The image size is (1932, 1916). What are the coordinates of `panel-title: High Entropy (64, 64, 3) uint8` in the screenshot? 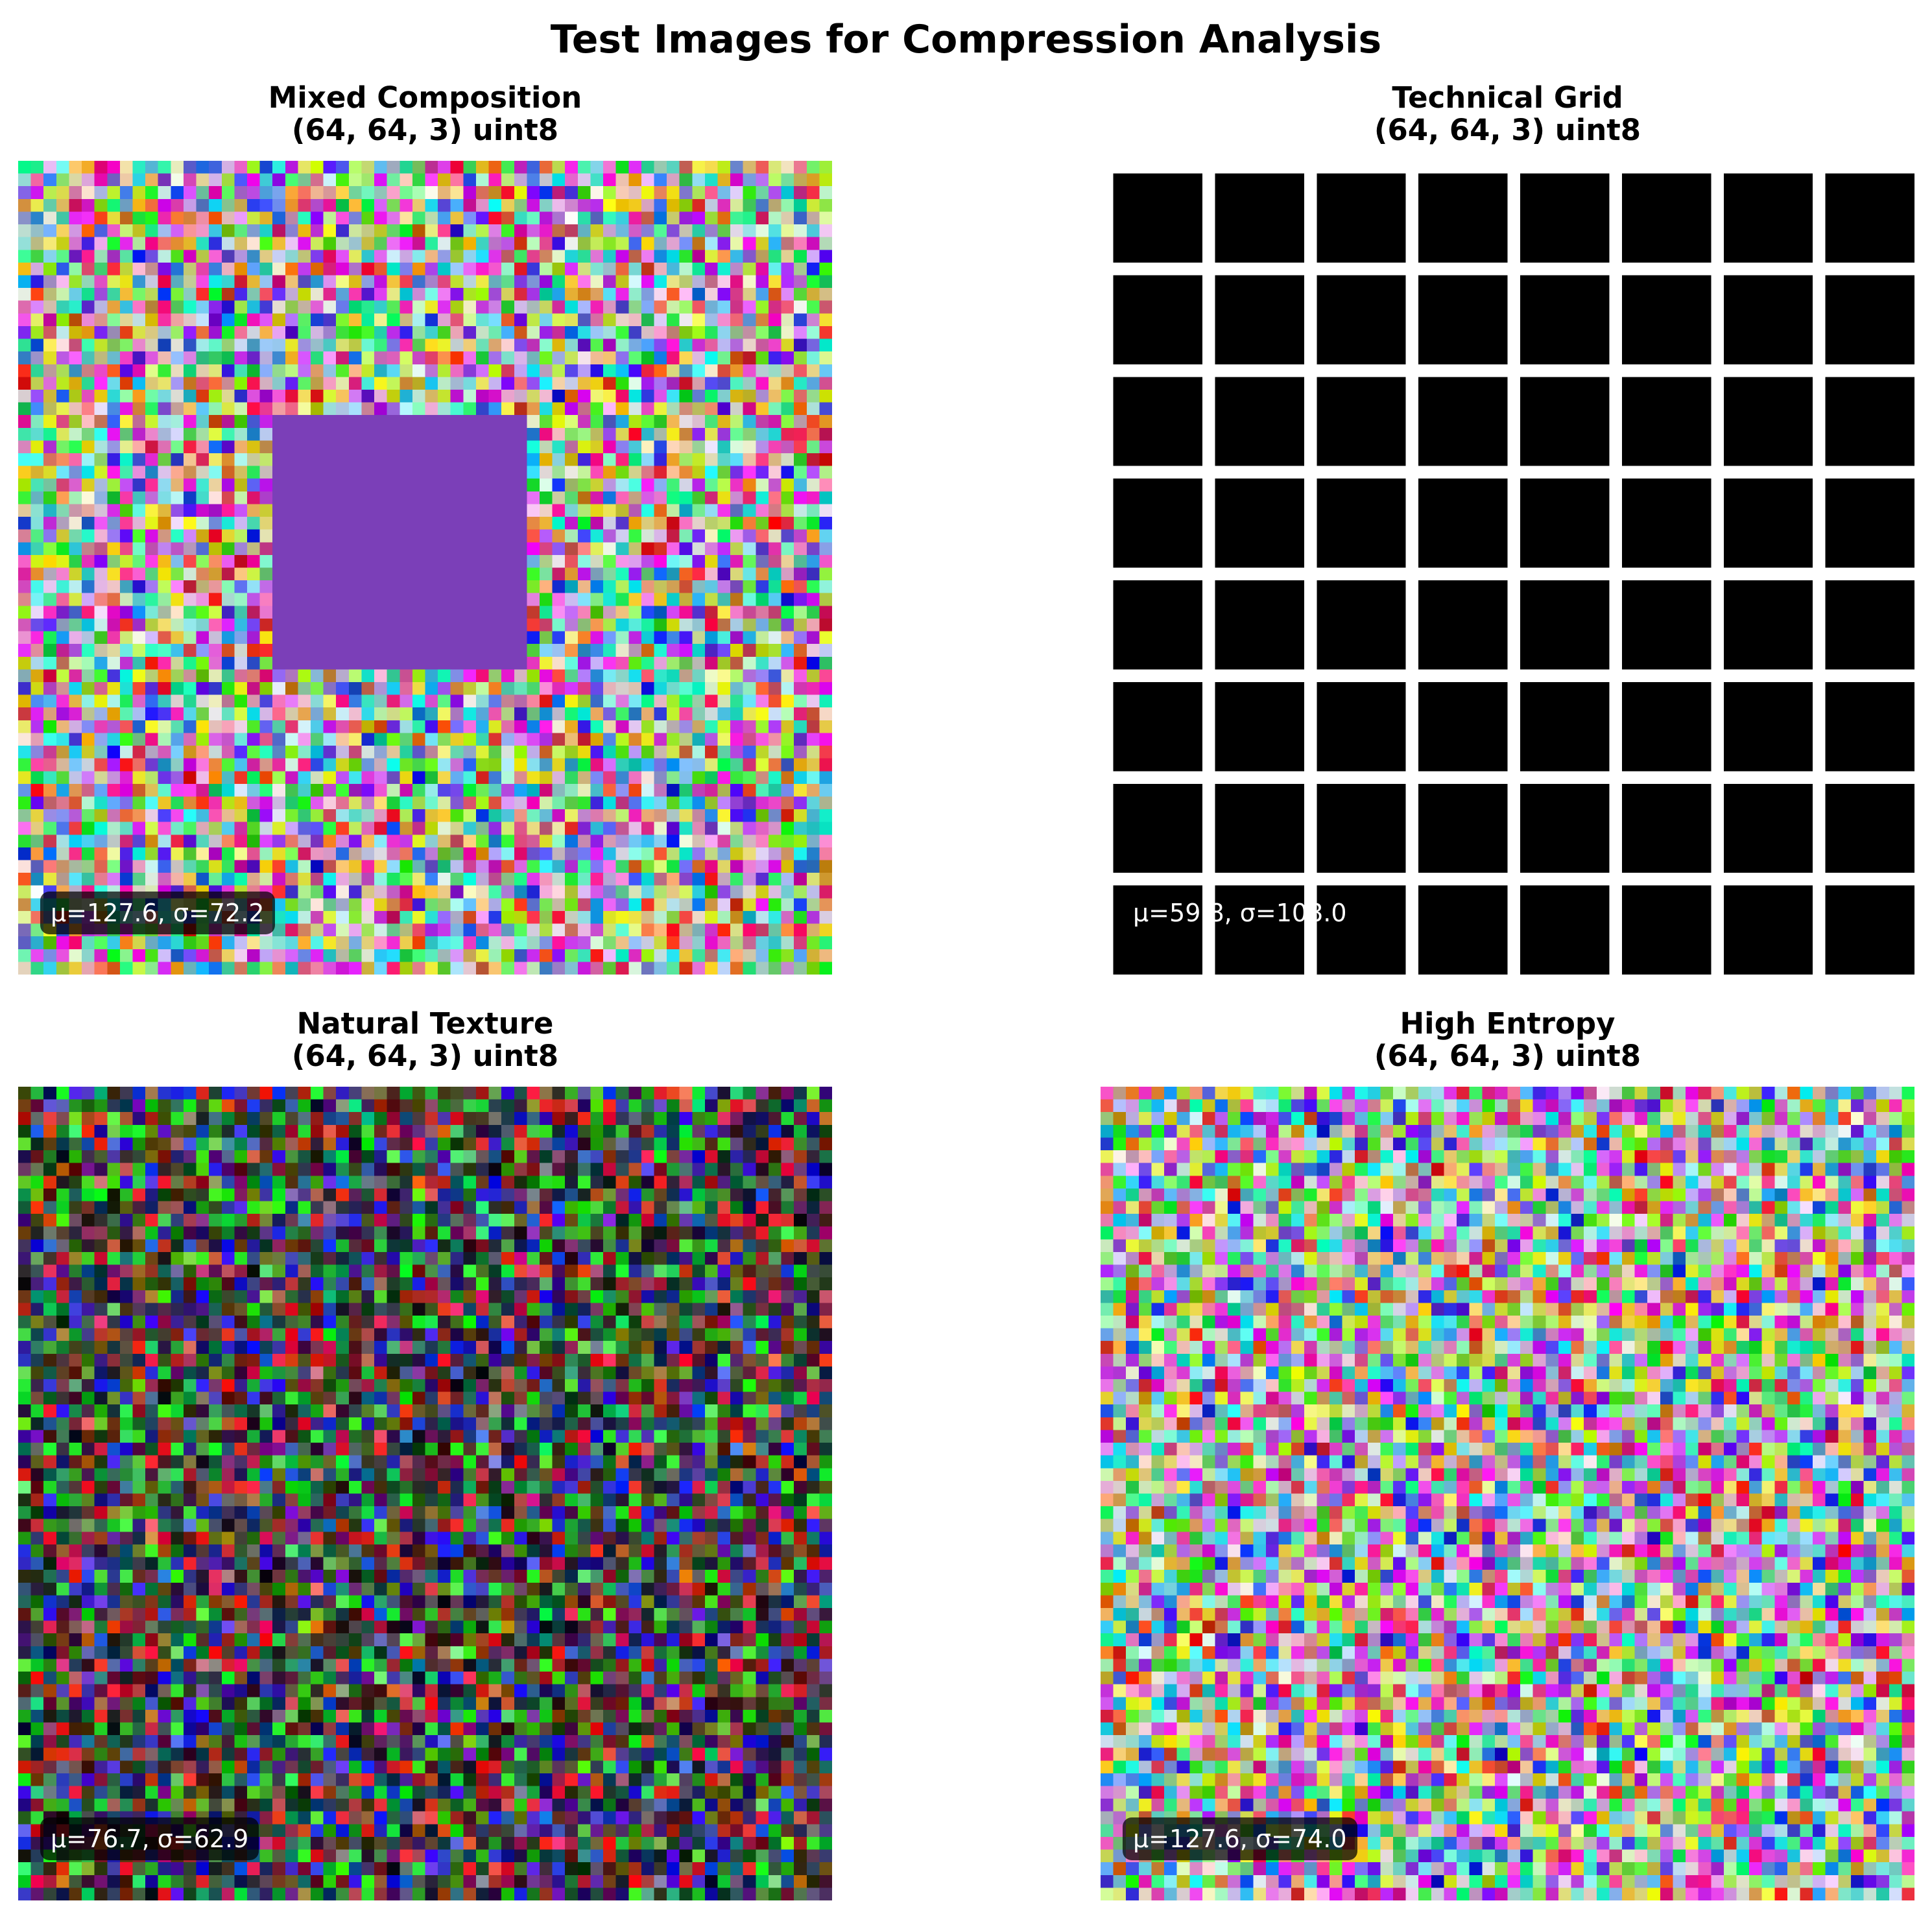 It's located at (1507, 1040).